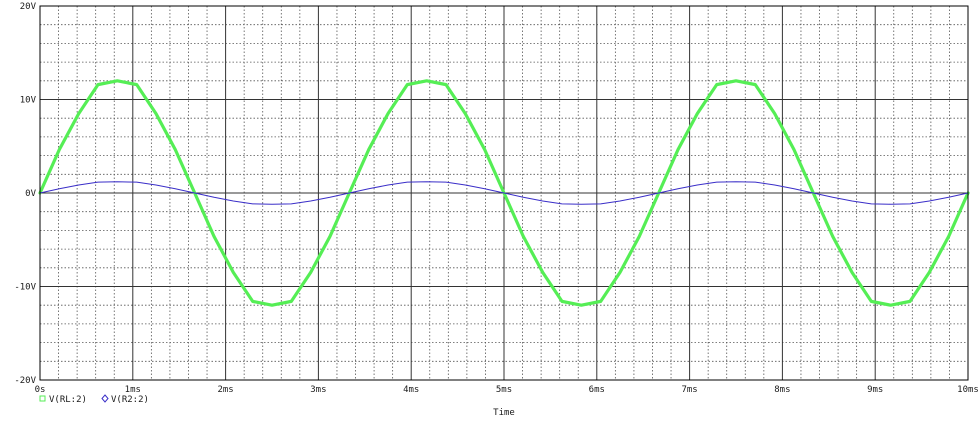 The height and width of the screenshot is (424, 980). What do you see at coordinates (25, 288) in the screenshot?
I see `y-tick-label: -10V` at bounding box center [25, 288].